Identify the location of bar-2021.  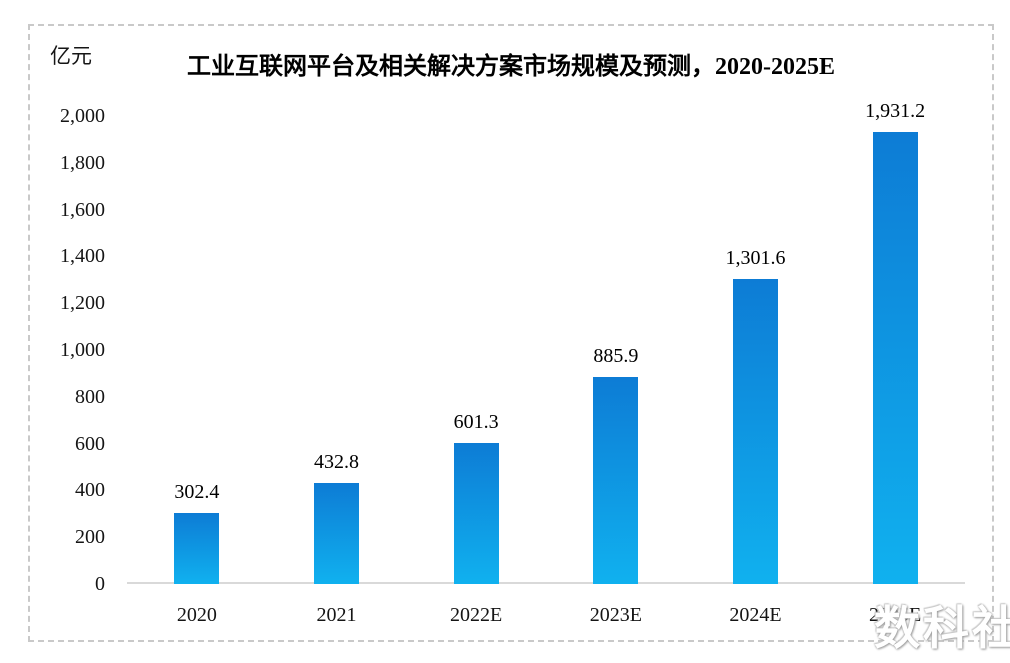
(336, 533).